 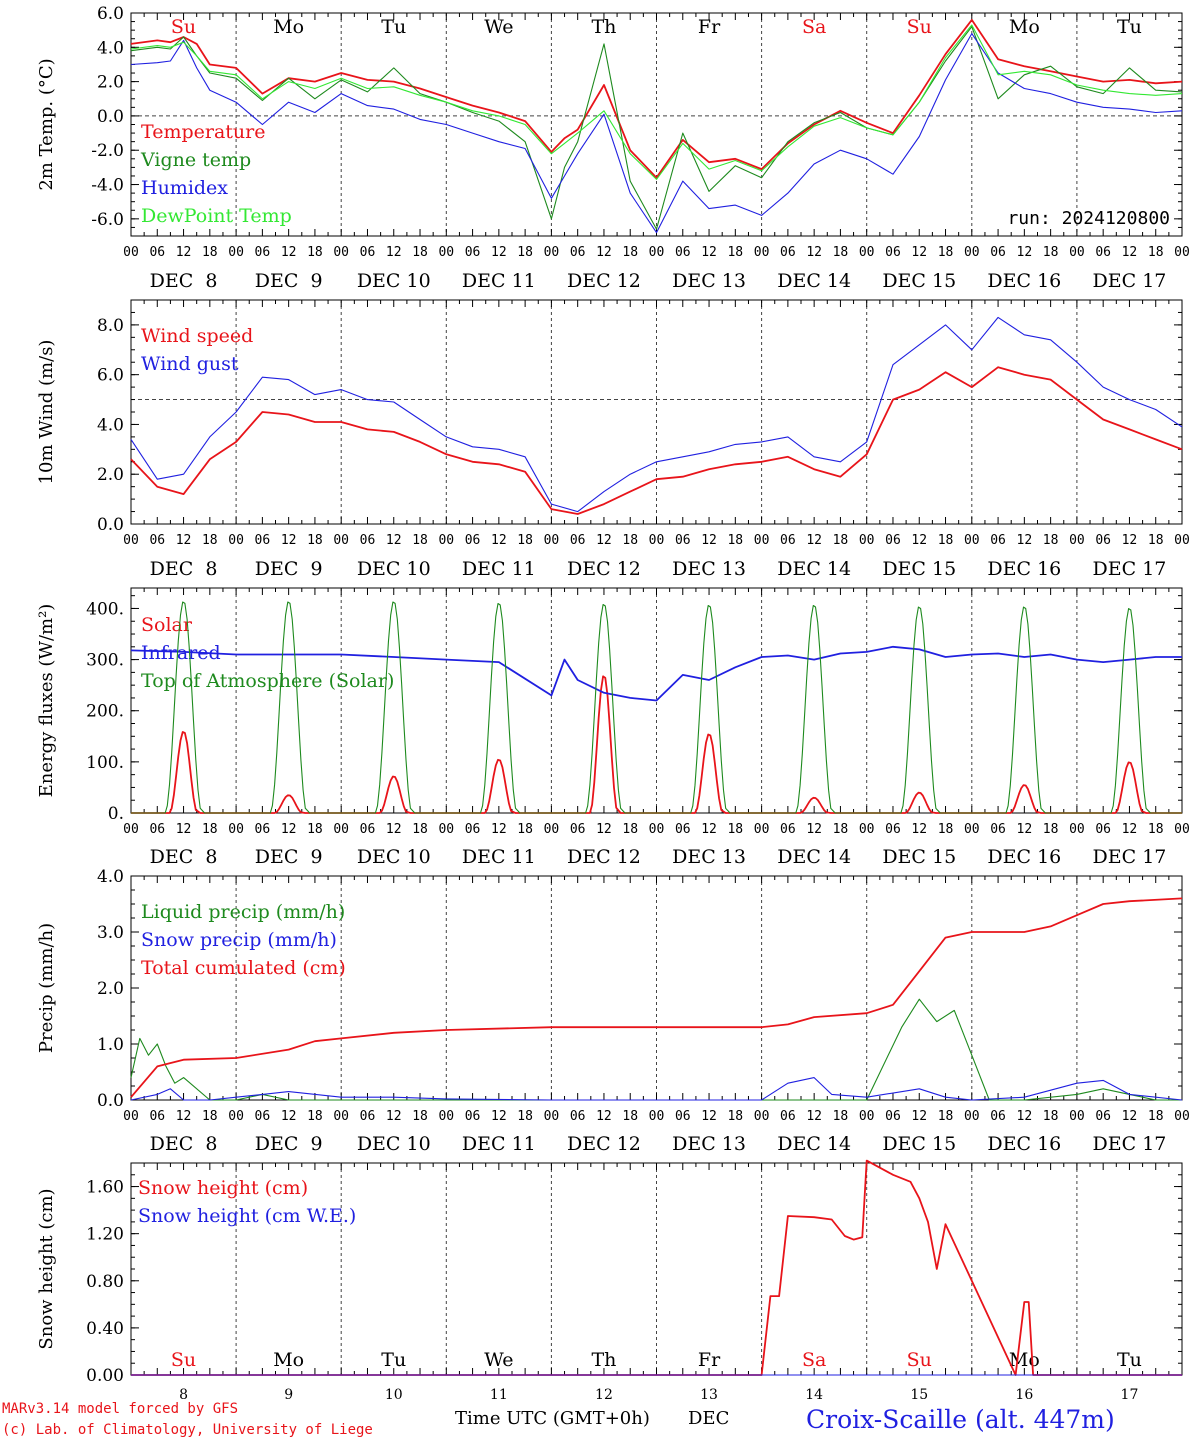 What do you see at coordinates (46, 1268) in the screenshot?
I see `y-axis-label: Snow height (cm)` at bounding box center [46, 1268].